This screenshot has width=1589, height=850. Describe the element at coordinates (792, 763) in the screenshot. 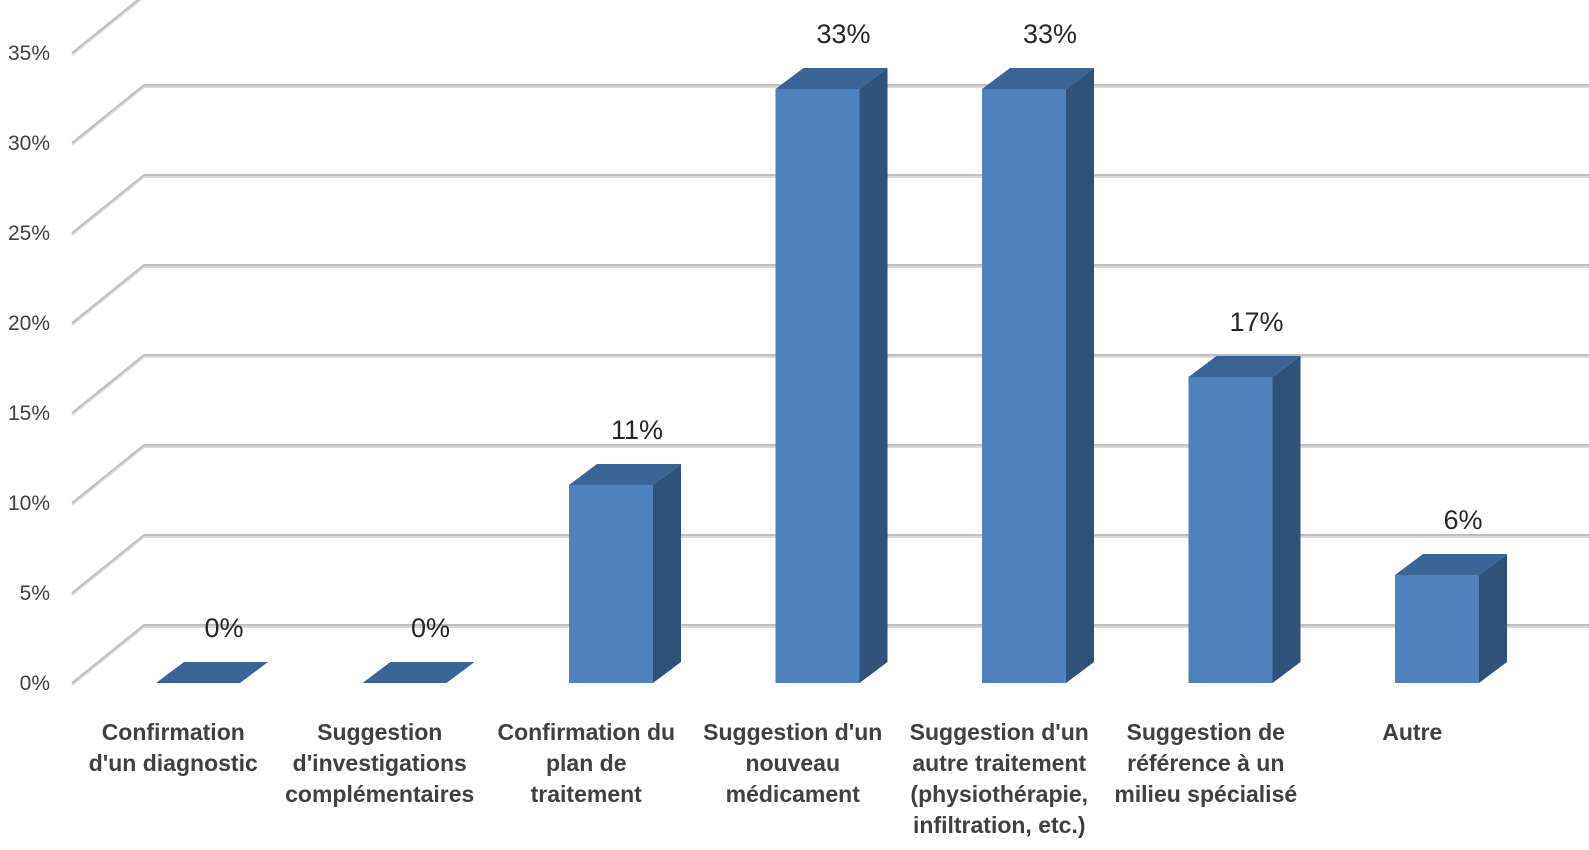

I see `category-label-3: Suggestion d'un nouveau médicament` at that location.